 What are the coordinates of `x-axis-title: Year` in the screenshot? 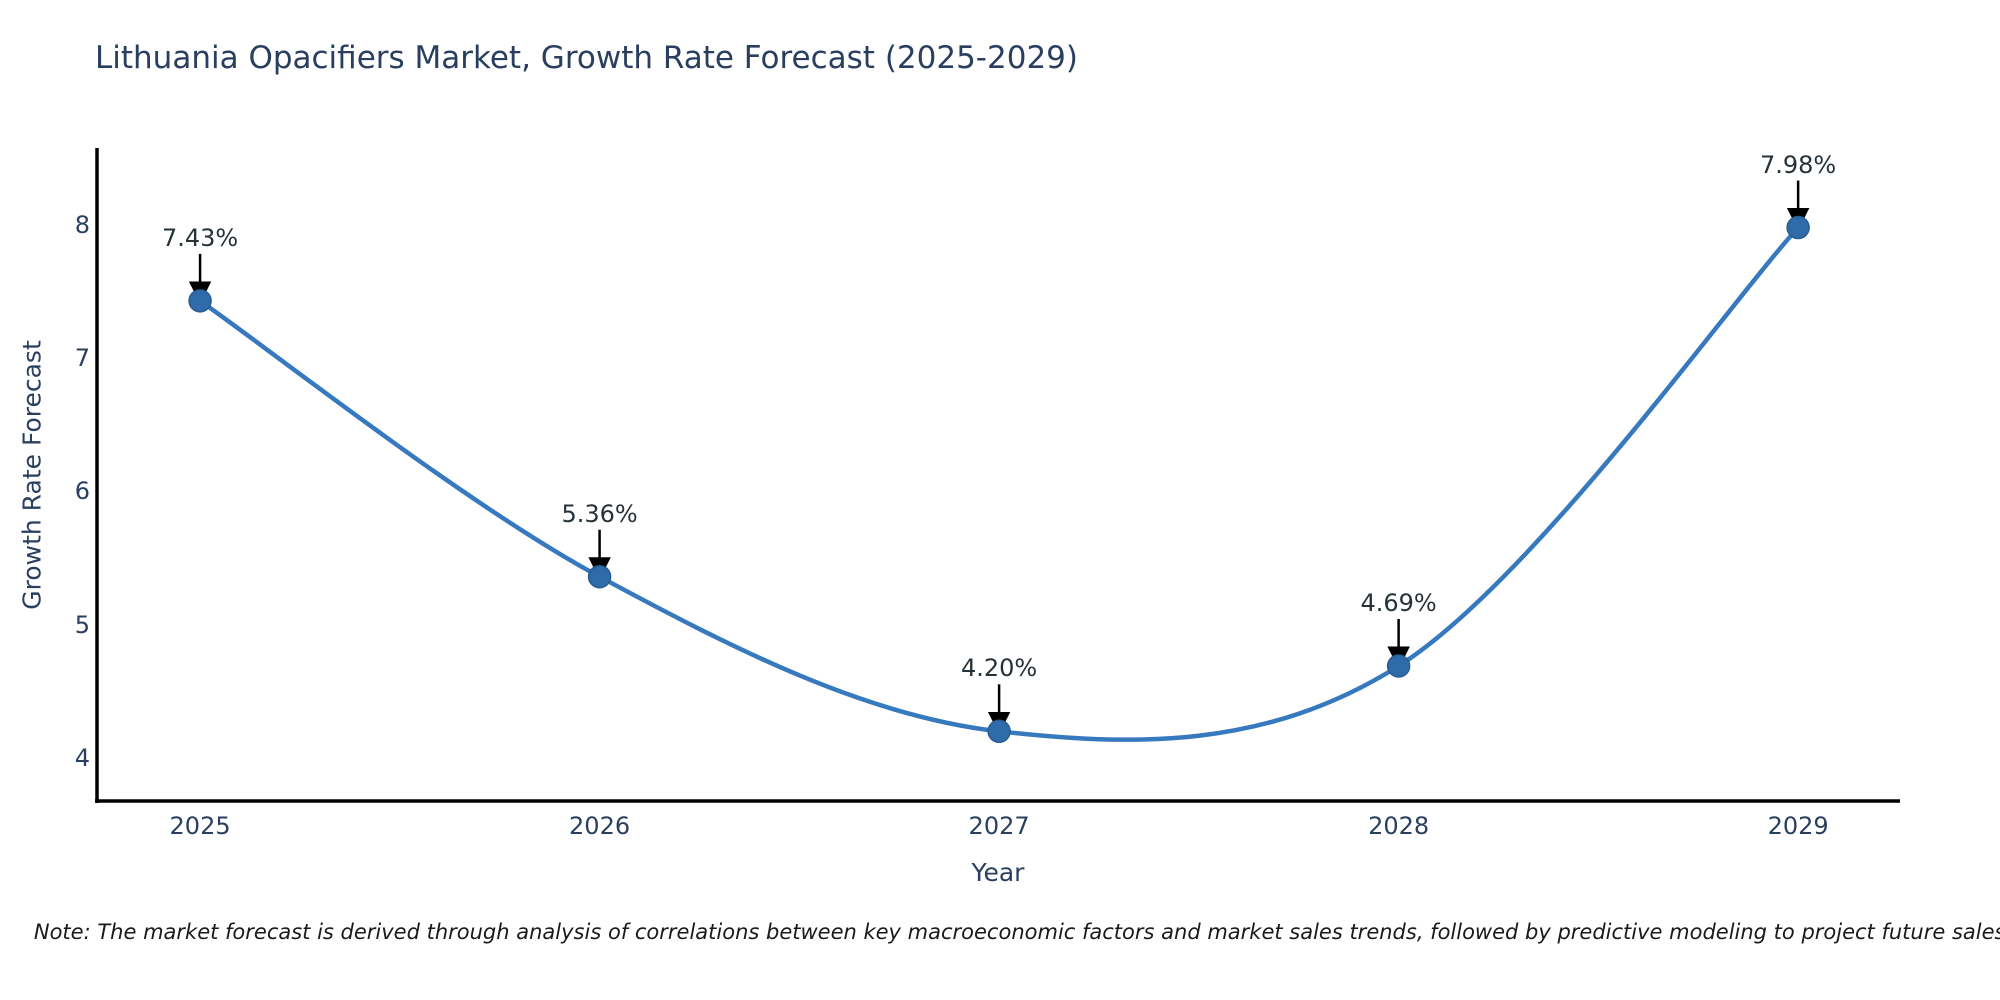 It's located at (998, 872).